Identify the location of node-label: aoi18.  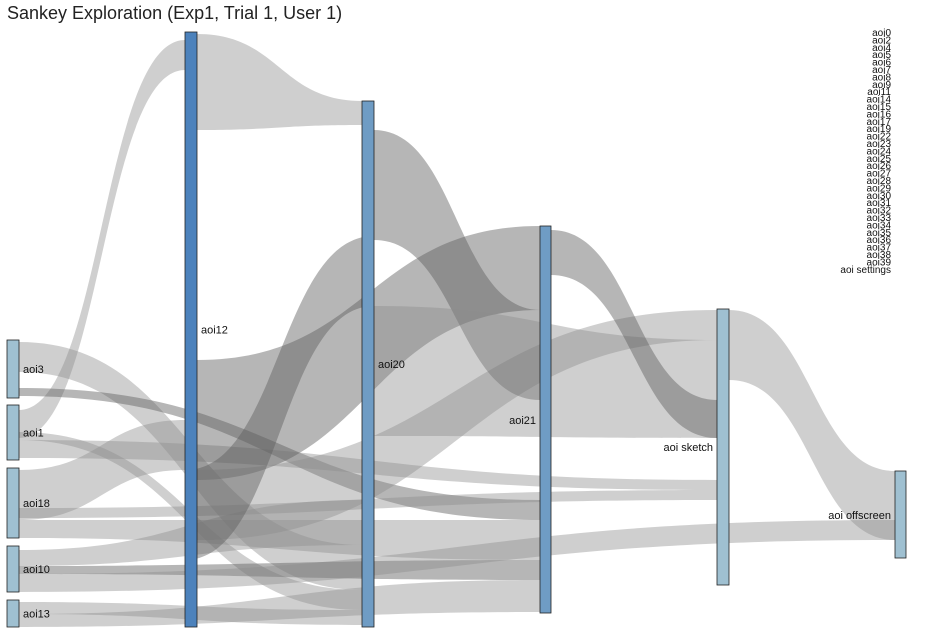
(36, 504).